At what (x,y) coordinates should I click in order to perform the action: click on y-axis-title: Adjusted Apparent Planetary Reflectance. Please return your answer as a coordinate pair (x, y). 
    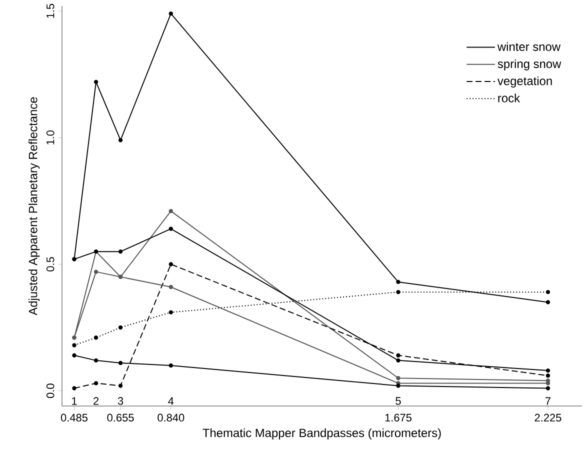
    Looking at the image, I should click on (34, 206).